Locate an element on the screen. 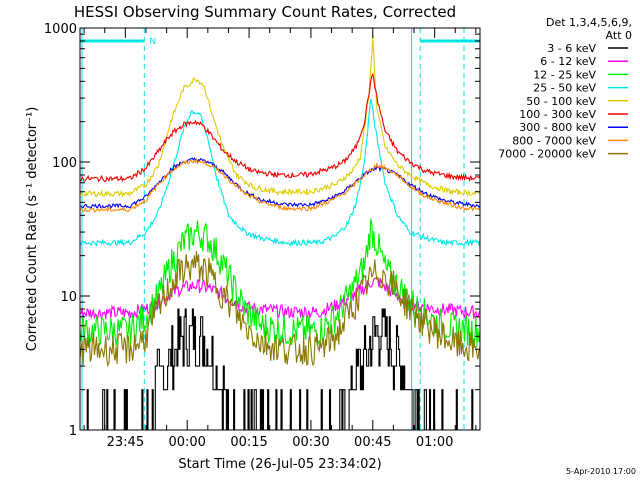  x-tick-label-1: 00:00 is located at coordinates (186, 442).